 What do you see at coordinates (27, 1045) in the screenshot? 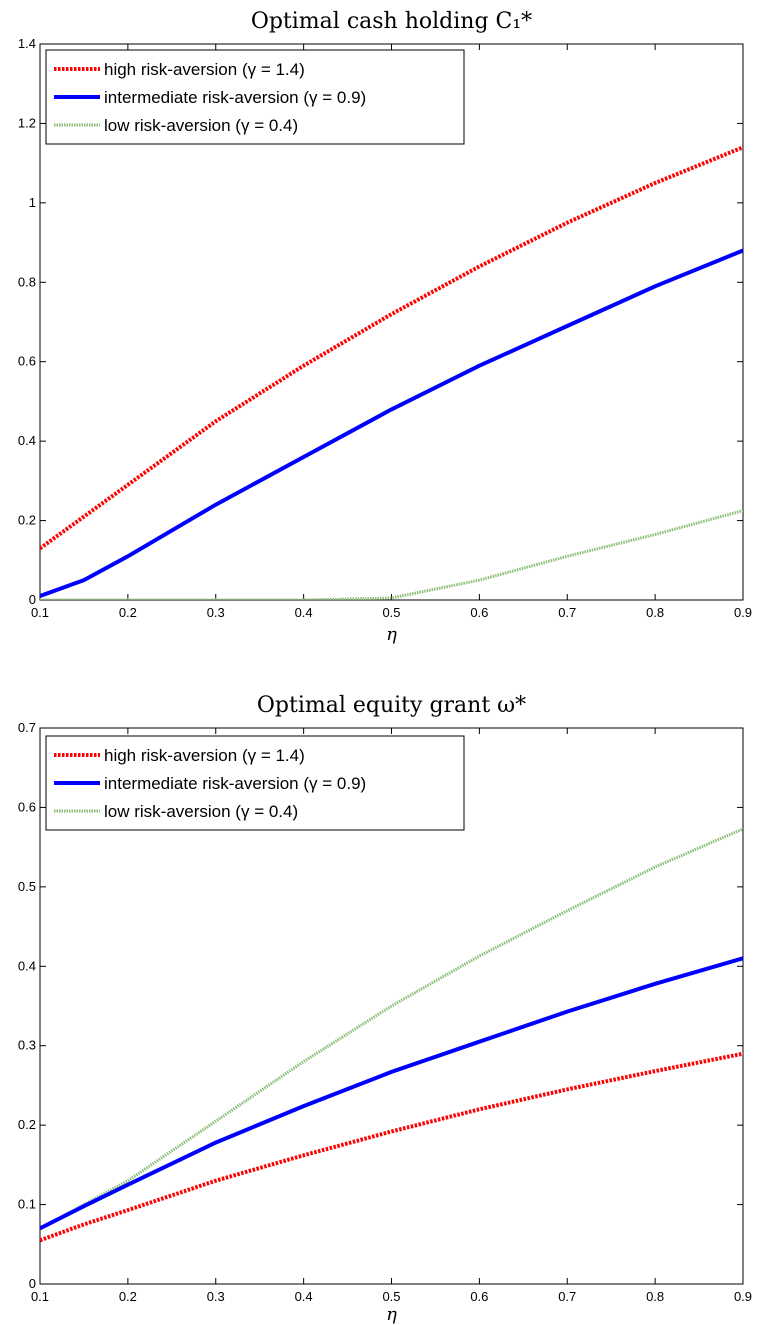
I see `y-tick-label: 0.3` at bounding box center [27, 1045].